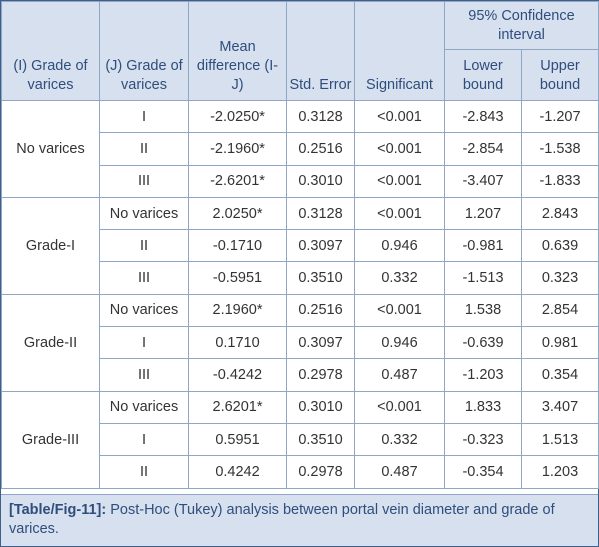  Describe the element at coordinates (483, 375) in the screenshot. I see `lower-bound-cell: -1.203` at that location.